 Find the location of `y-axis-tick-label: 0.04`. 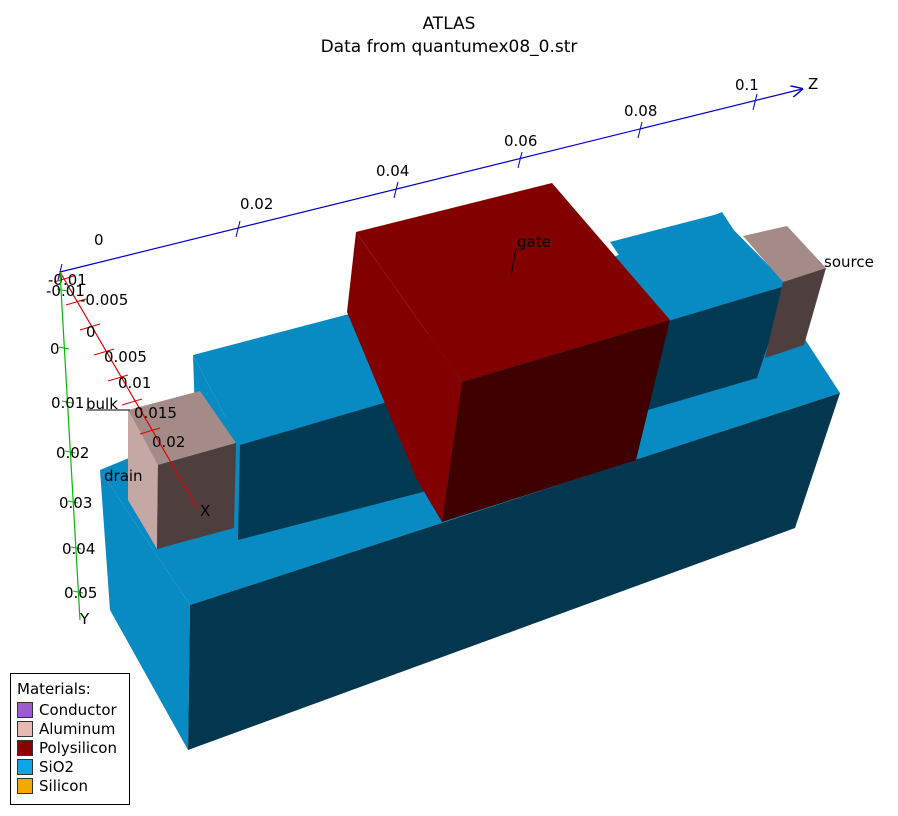

y-axis-tick-label: 0.04 is located at coordinates (78, 549).